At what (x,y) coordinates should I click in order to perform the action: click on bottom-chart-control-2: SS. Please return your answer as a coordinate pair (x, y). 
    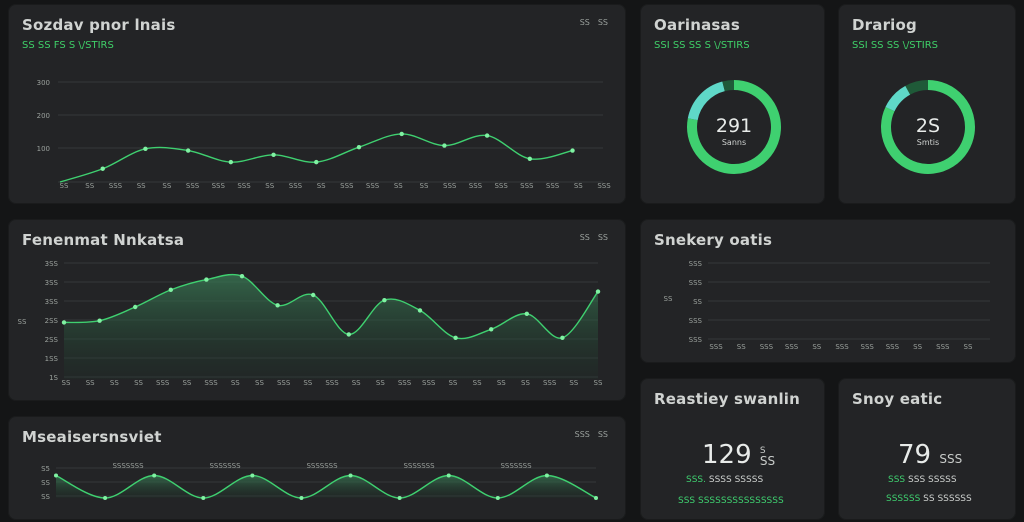
    Looking at the image, I should click on (602, 434).